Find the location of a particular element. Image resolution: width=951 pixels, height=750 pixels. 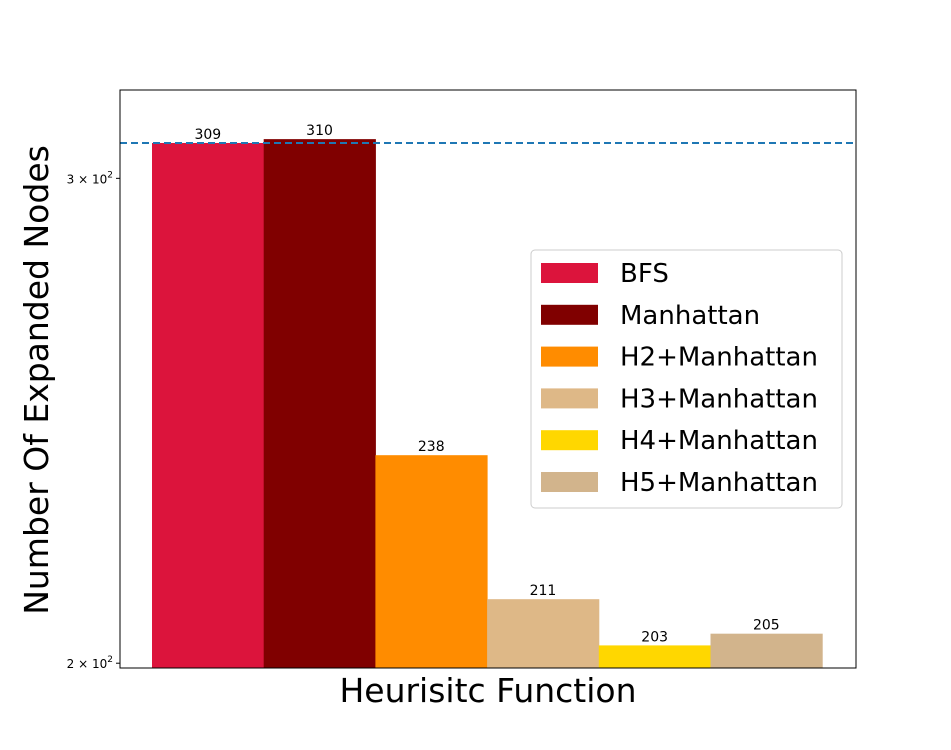

legend-item: Manhattan is located at coordinates (650, 316).